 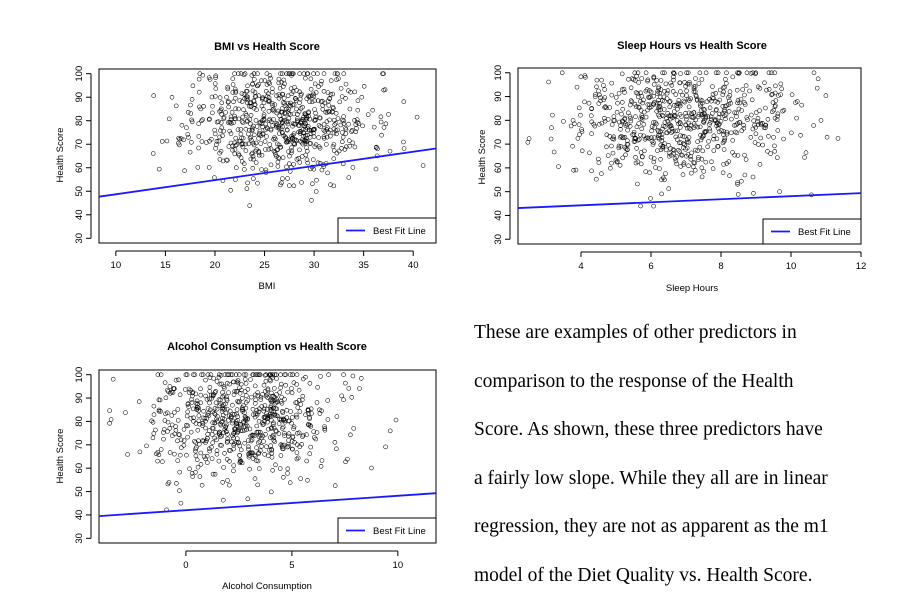 I want to click on y-tick-label: 50, so click(x=79, y=491).